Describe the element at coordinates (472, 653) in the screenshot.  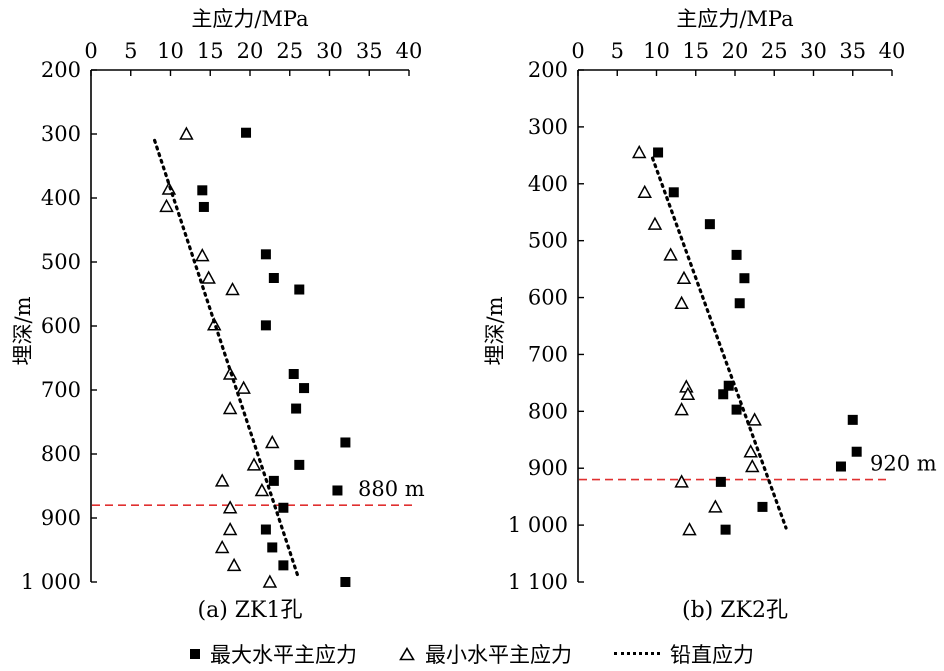
I see `chart-legend: 最大水平主应力 最小水平主应力 铅直应力` at that location.